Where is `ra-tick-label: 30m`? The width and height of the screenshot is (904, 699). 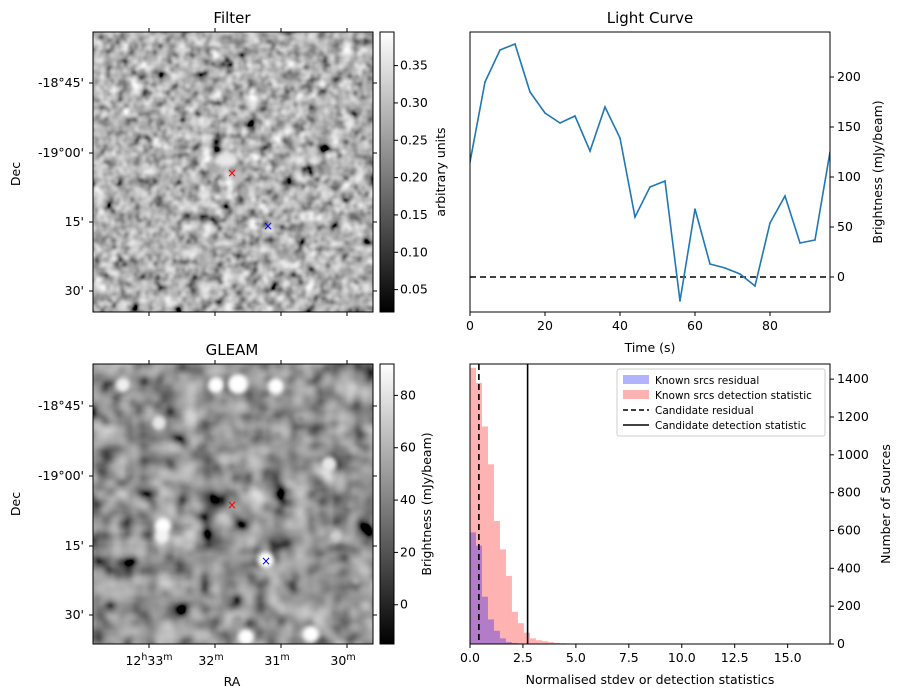
ra-tick-label: 30m is located at coordinates (342, 660).